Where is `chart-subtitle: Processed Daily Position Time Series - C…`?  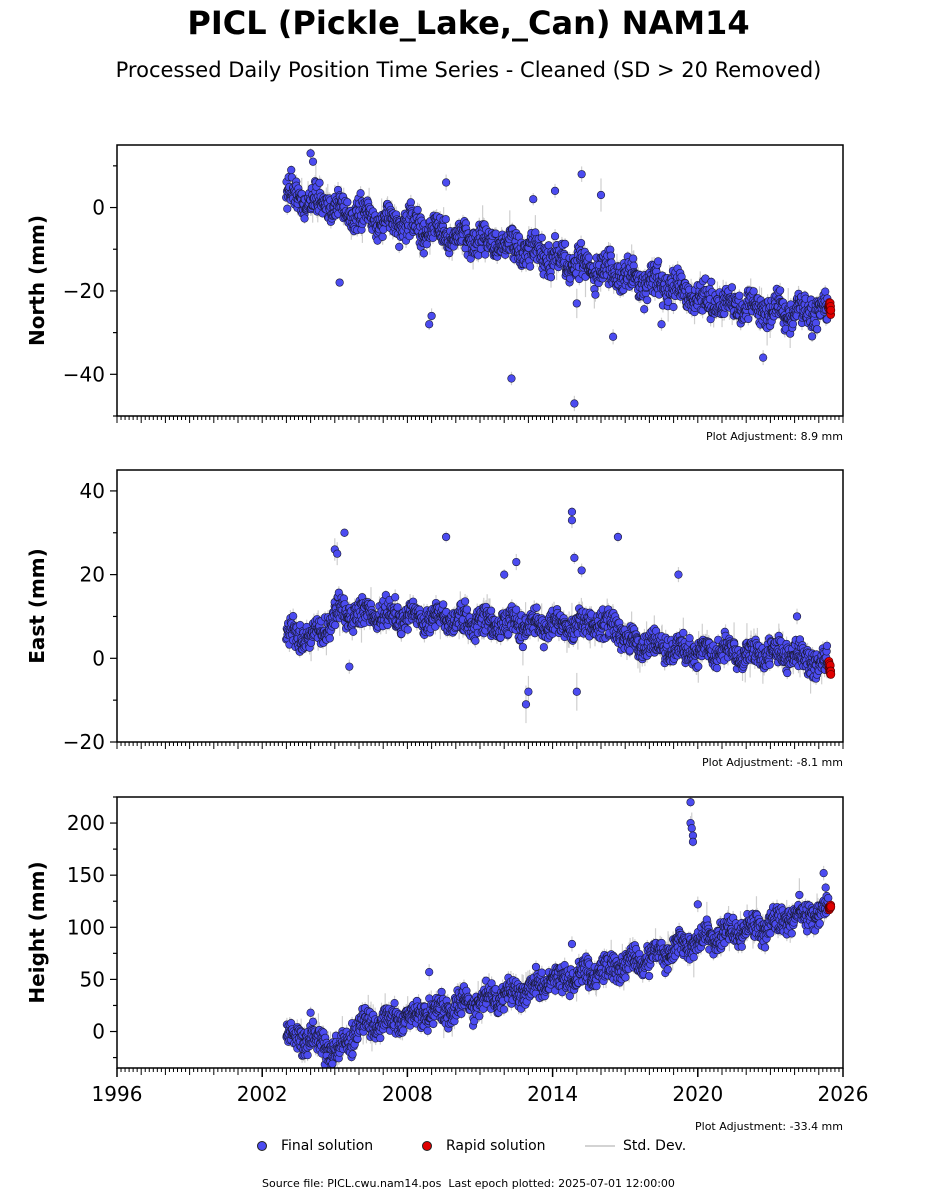 chart-subtitle: Processed Daily Position Time Series - C… is located at coordinates (468, 70).